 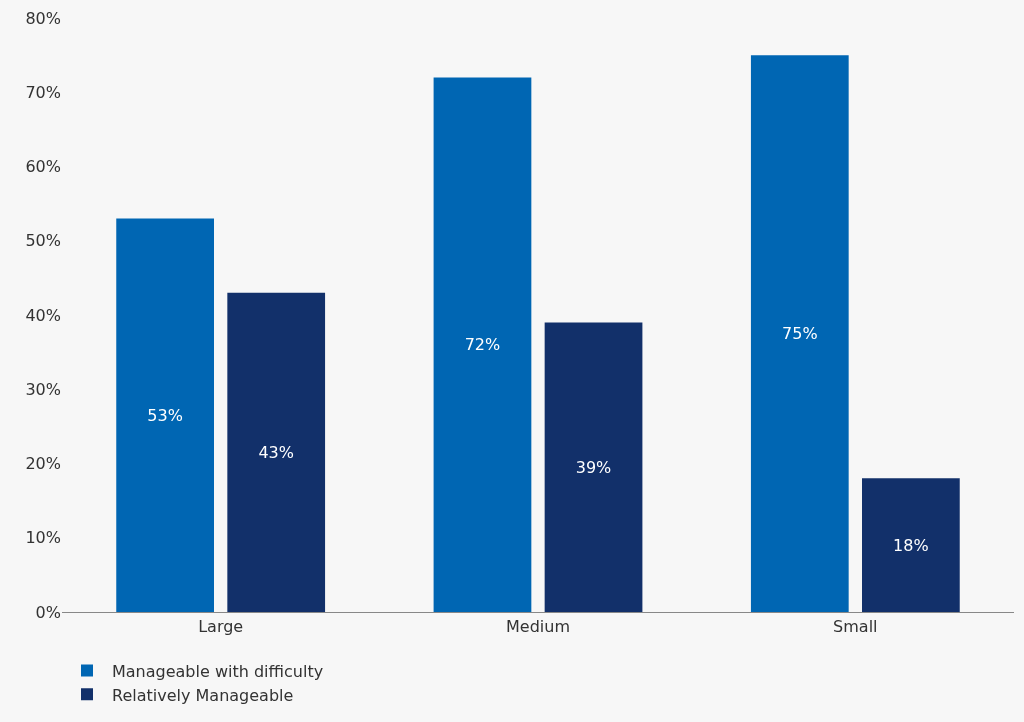 I want to click on y-tick-label: 80%, so click(x=43, y=18).